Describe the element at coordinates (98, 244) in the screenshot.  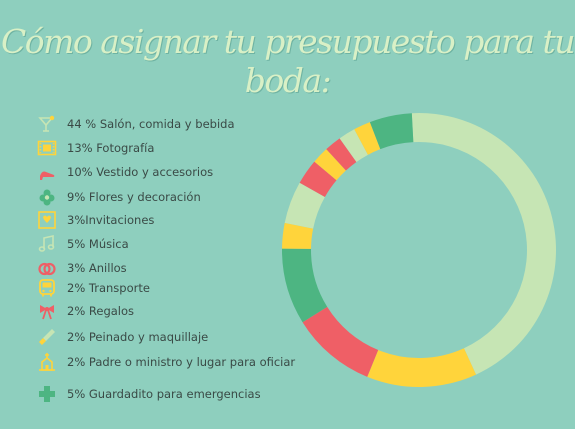
I see `legend-label: 5% Música` at that location.